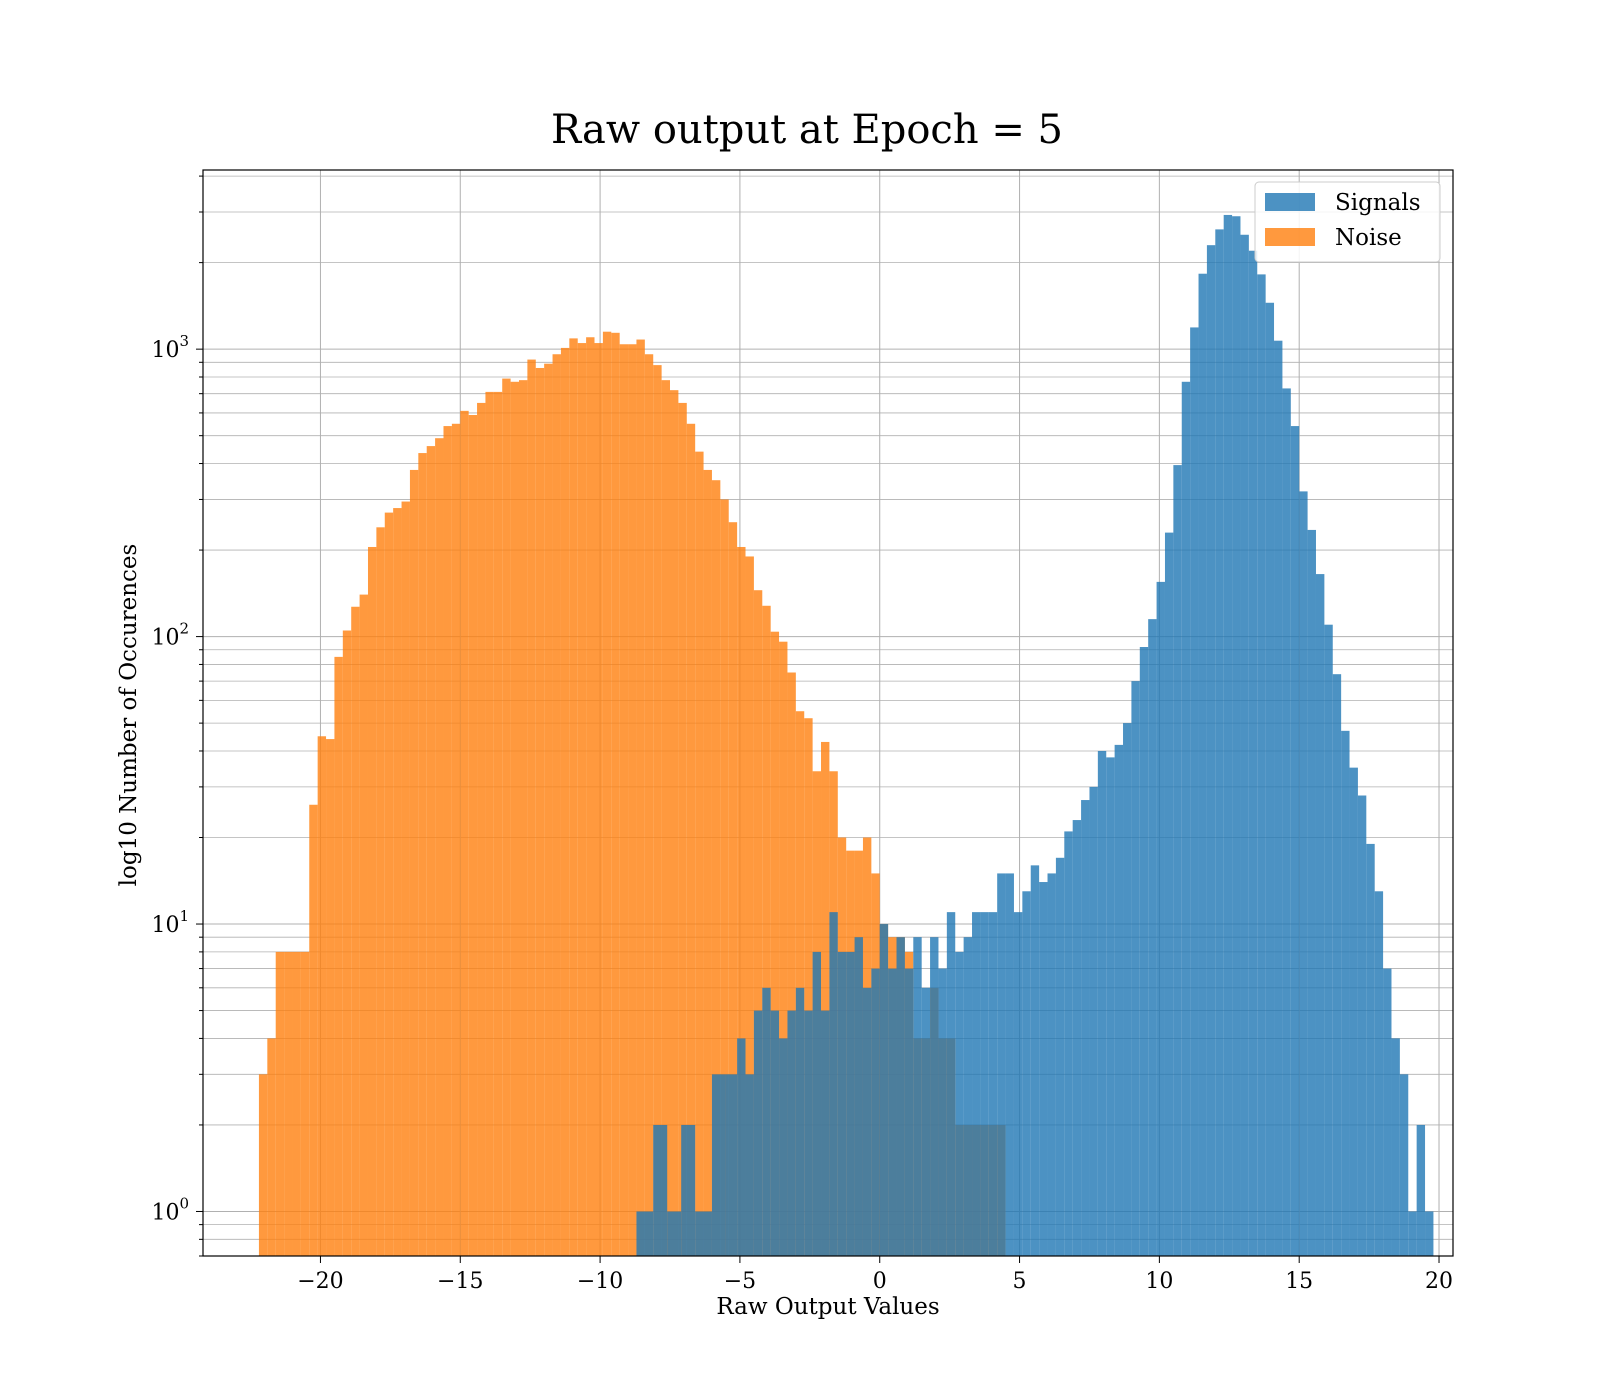 The height and width of the screenshot is (1400, 1600). What do you see at coordinates (1439, 1281) in the screenshot?
I see `x-tick-label: 20` at bounding box center [1439, 1281].